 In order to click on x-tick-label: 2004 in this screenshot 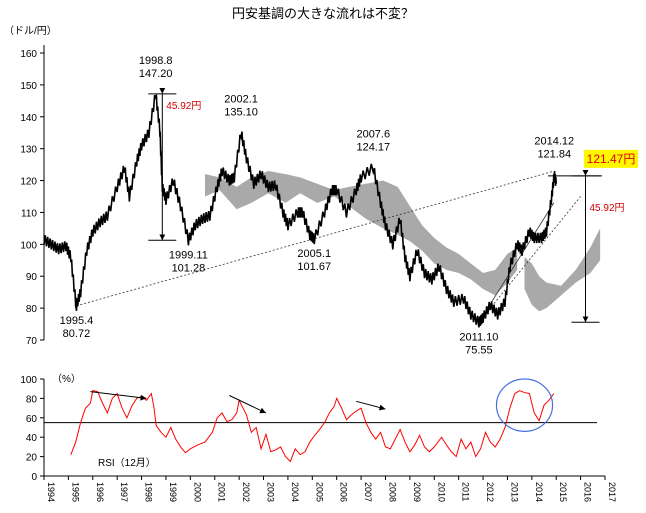, I will do `click(295, 492)`.